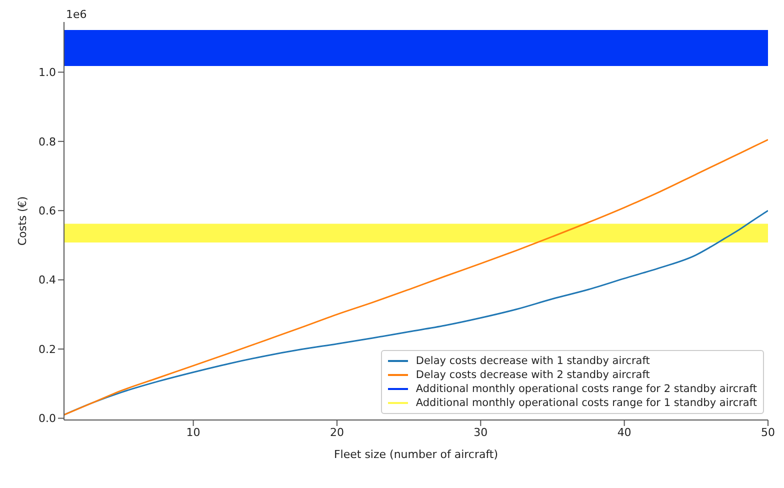  I want to click on legend-label: Additional monthly operational costs range for 2 standby aircraft, so click(586, 389).